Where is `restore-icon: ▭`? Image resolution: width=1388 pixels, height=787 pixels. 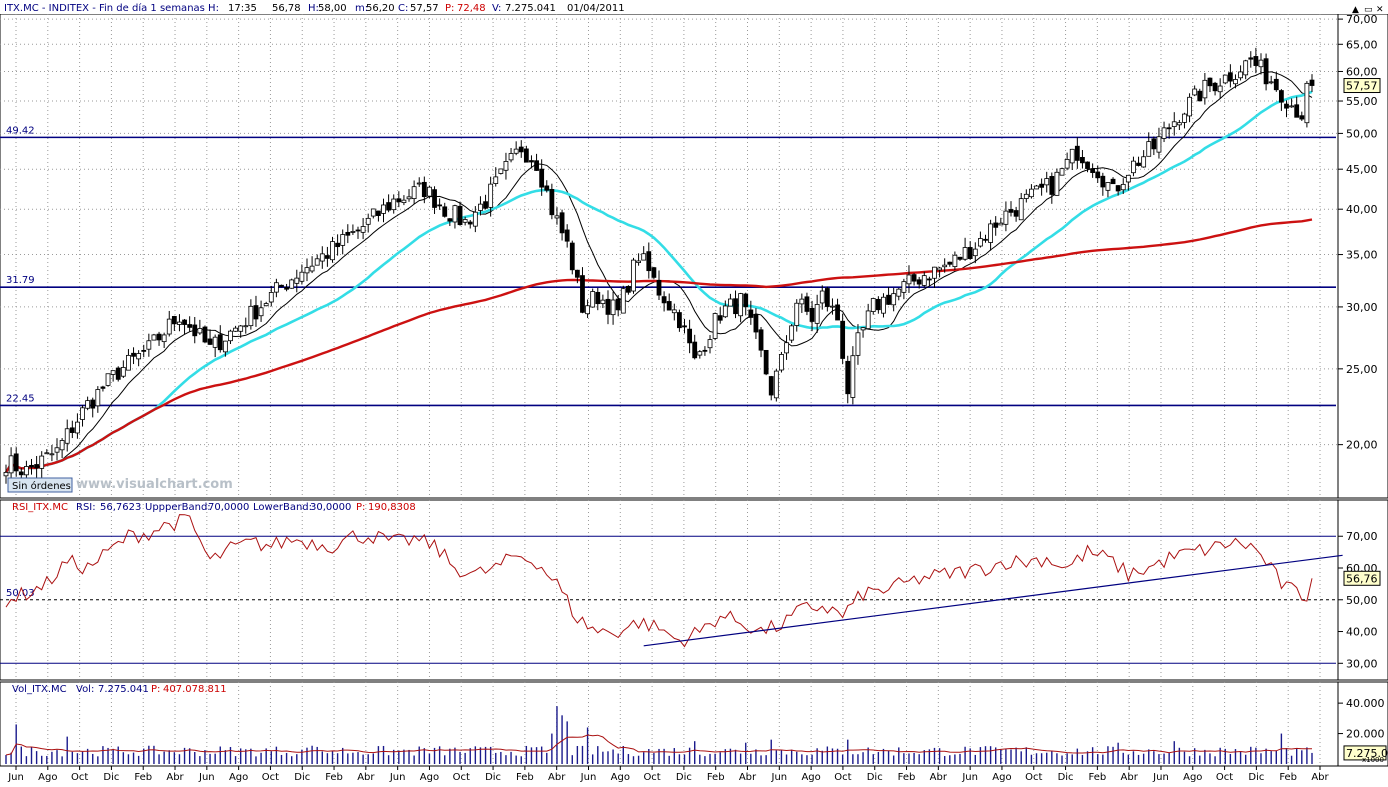 restore-icon: ▭ is located at coordinates (1368, 10).